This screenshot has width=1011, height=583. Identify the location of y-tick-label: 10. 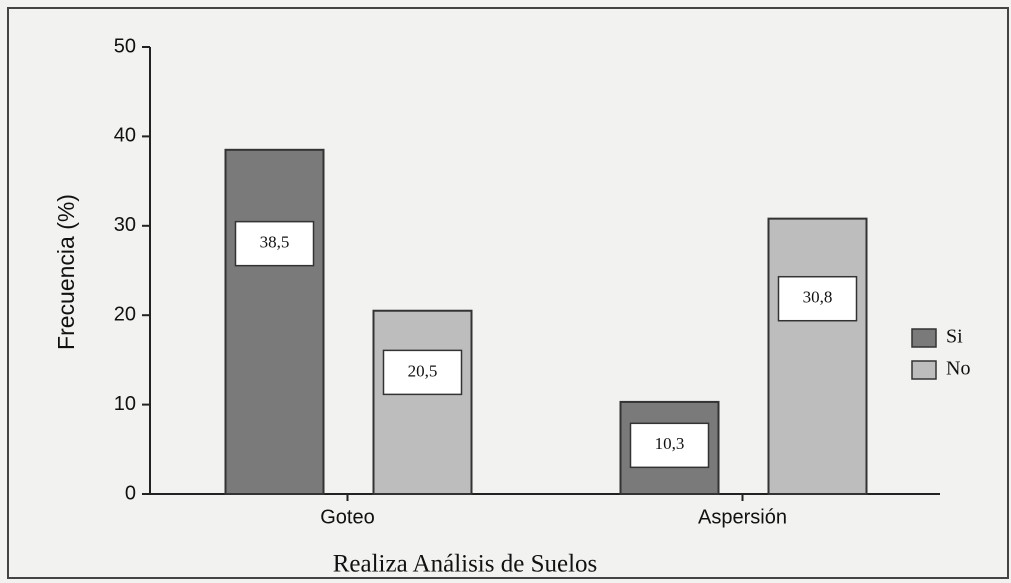
(125, 404).